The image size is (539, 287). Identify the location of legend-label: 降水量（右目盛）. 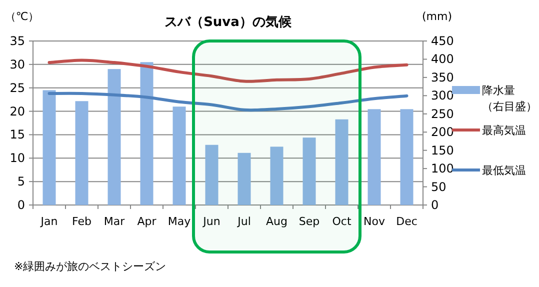
(509, 98).